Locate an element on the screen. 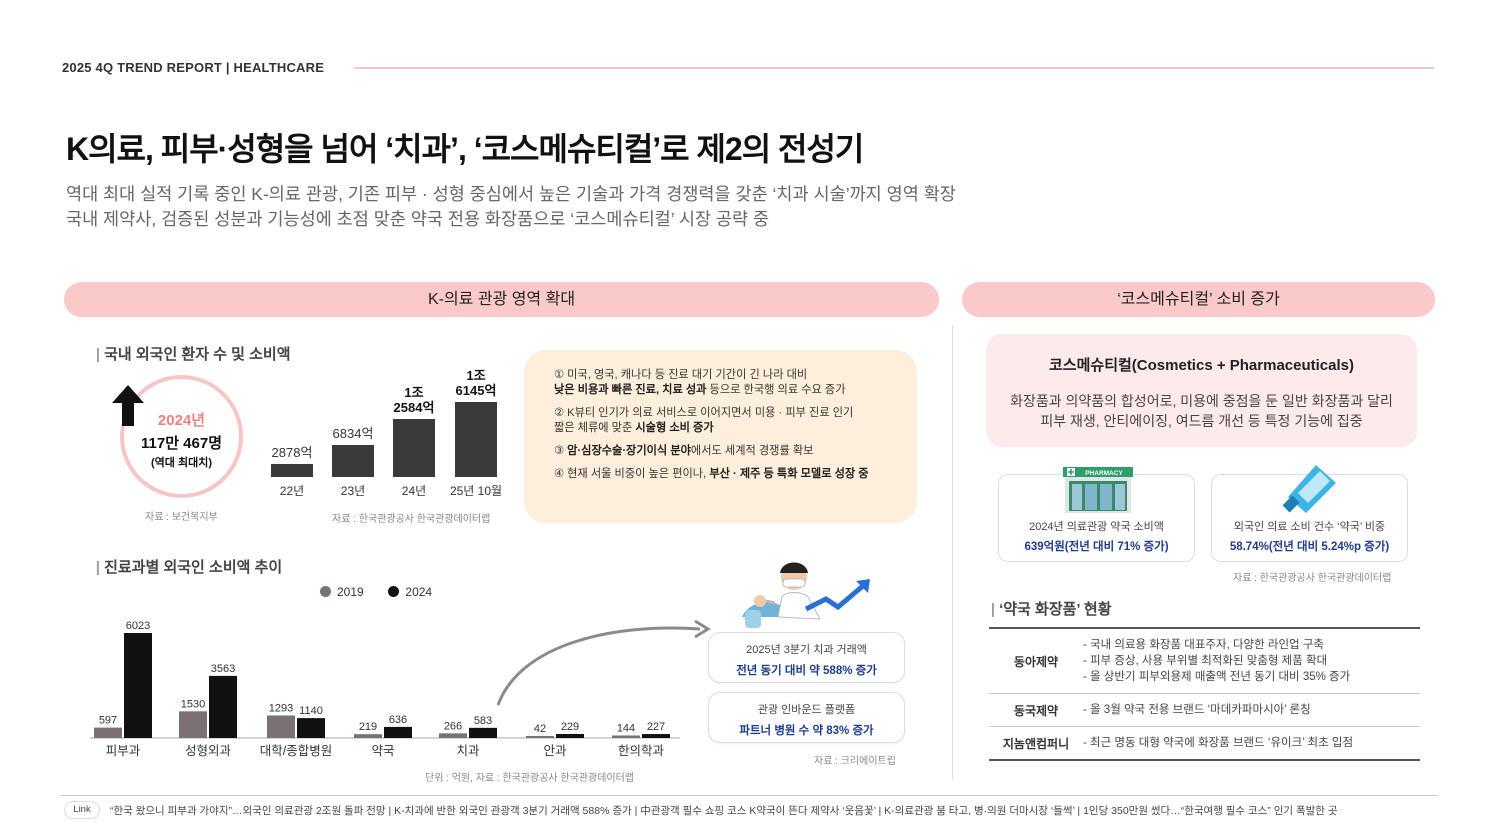  specialty-x-label: 한의학과 is located at coordinates (641, 751).